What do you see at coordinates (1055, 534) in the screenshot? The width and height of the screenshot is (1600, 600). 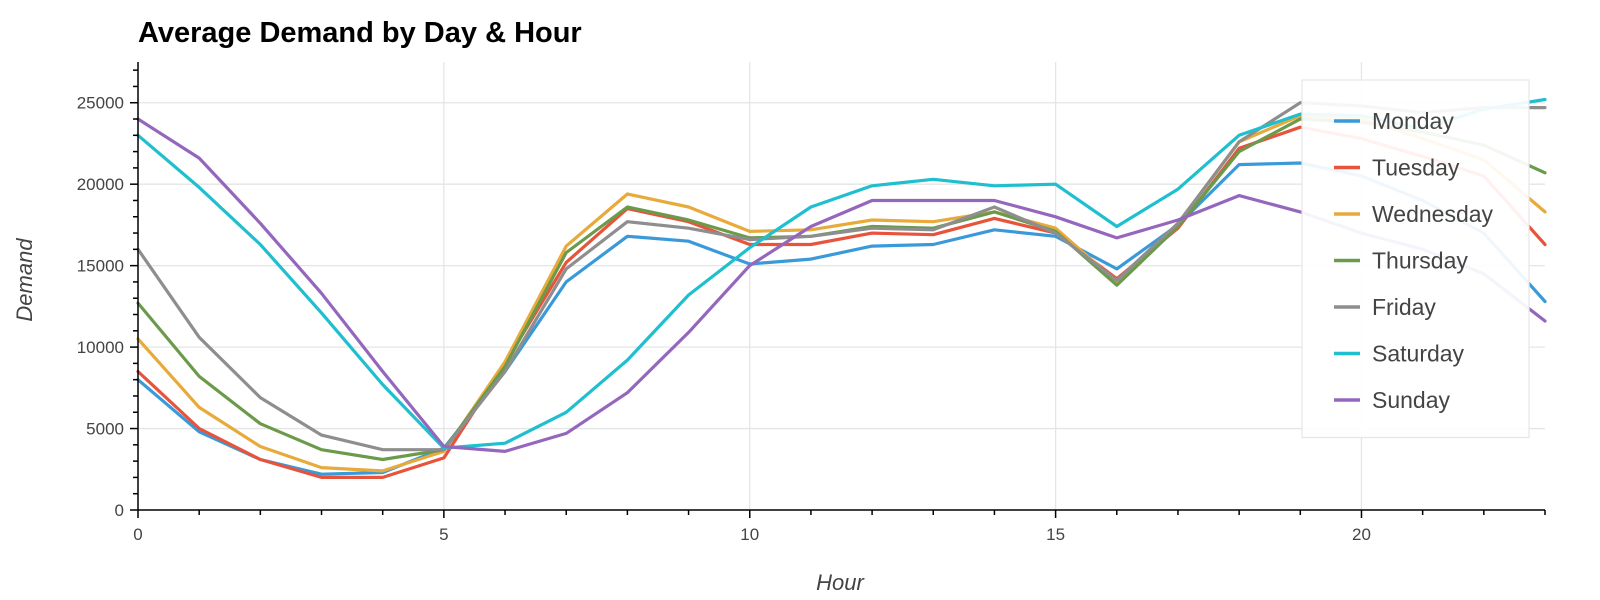 I see `x-tick-label: 15` at bounding box center [1055, 534].